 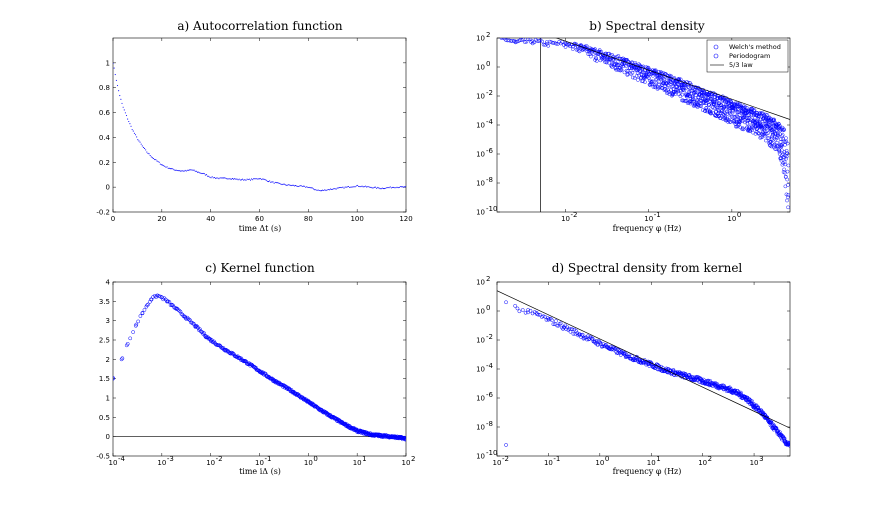 I want to click on legend-box, so click(x=747, y=56).